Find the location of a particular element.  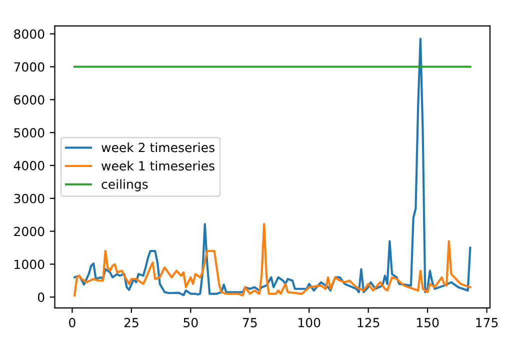

x-tick-label: 75 is located at coordinates (249, 323).